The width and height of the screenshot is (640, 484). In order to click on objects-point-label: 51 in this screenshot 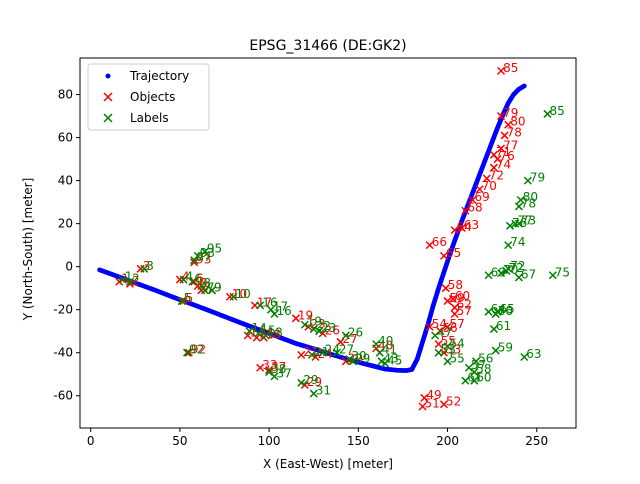, I will do `click(432, 403)`.